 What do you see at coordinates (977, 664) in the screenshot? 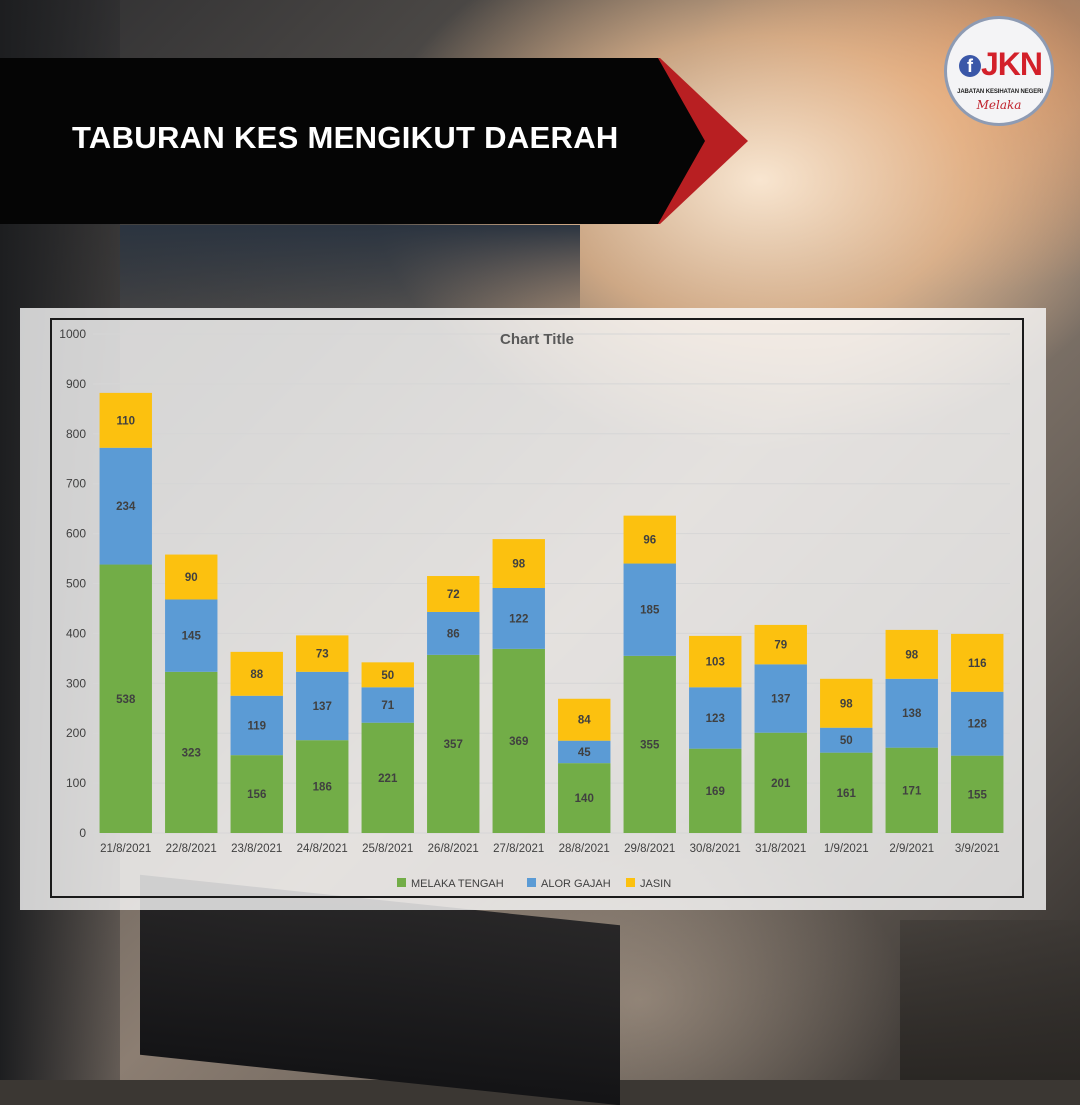
I see `data-label: 116` at bounding box center [977, 664].